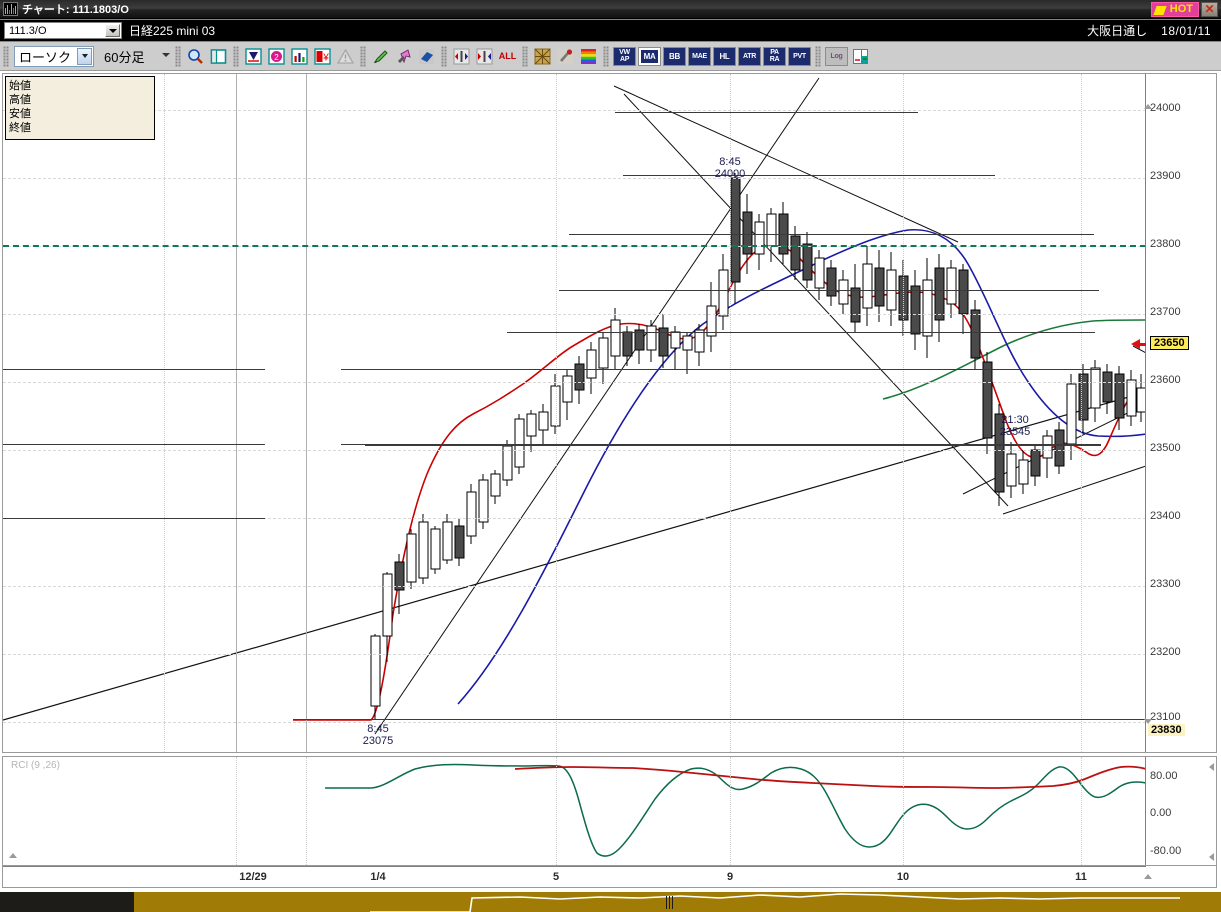 The height and width of the screenshot is (912, 1221). Describe the element at coordinates (380, 56) in the screenshot. I see `highlighter-pen-icon` at that location.